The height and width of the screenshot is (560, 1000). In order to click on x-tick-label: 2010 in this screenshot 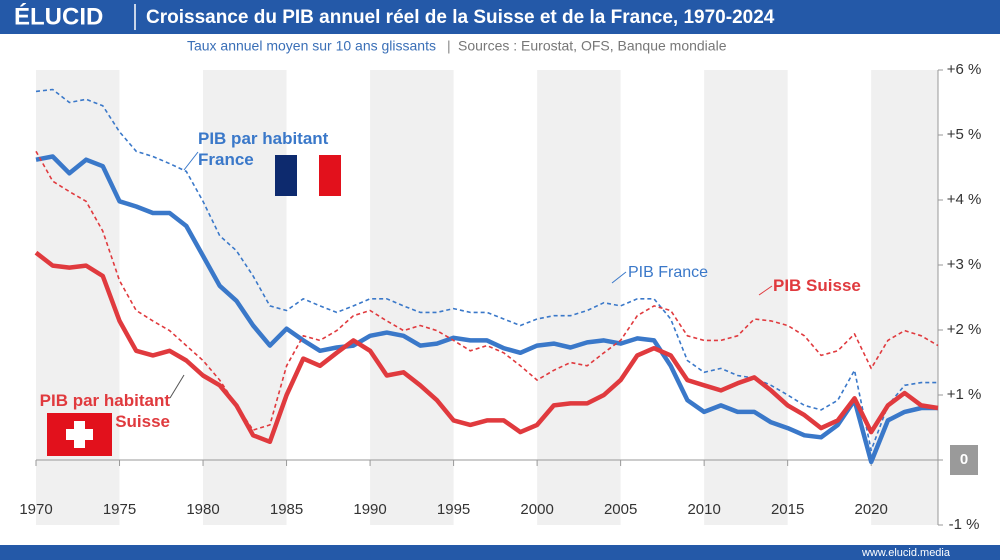, I will do `click(703, 509)`.